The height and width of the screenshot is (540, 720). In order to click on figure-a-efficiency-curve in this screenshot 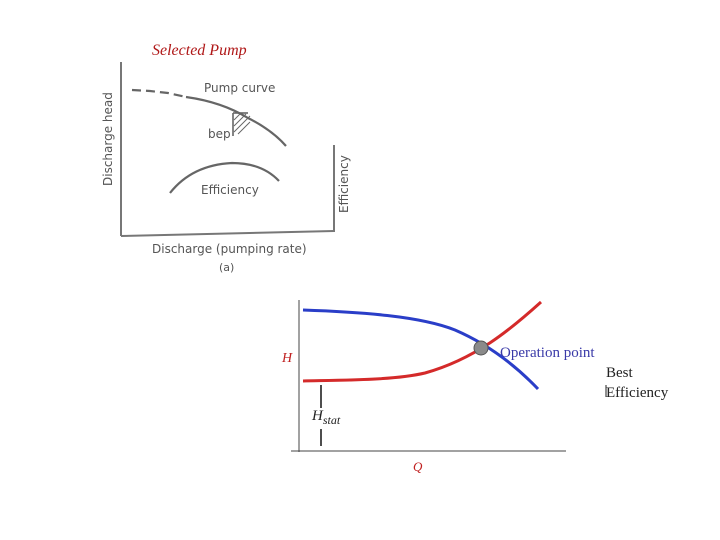, I will do `click(224, 177)`.